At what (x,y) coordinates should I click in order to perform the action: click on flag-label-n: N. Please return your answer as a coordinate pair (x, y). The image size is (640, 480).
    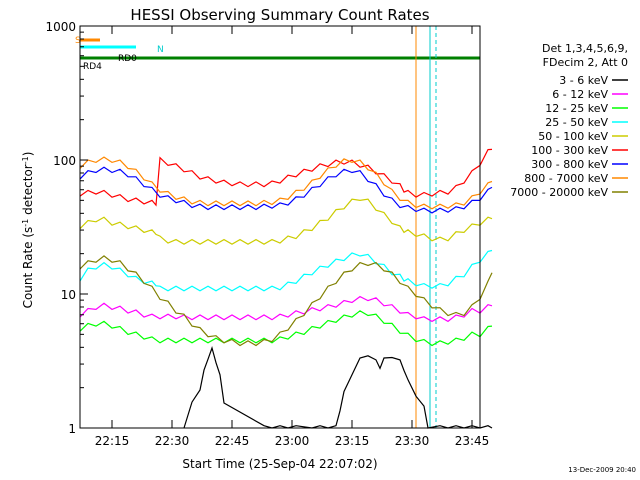
    Looking at the image, I should click on (160, 50).